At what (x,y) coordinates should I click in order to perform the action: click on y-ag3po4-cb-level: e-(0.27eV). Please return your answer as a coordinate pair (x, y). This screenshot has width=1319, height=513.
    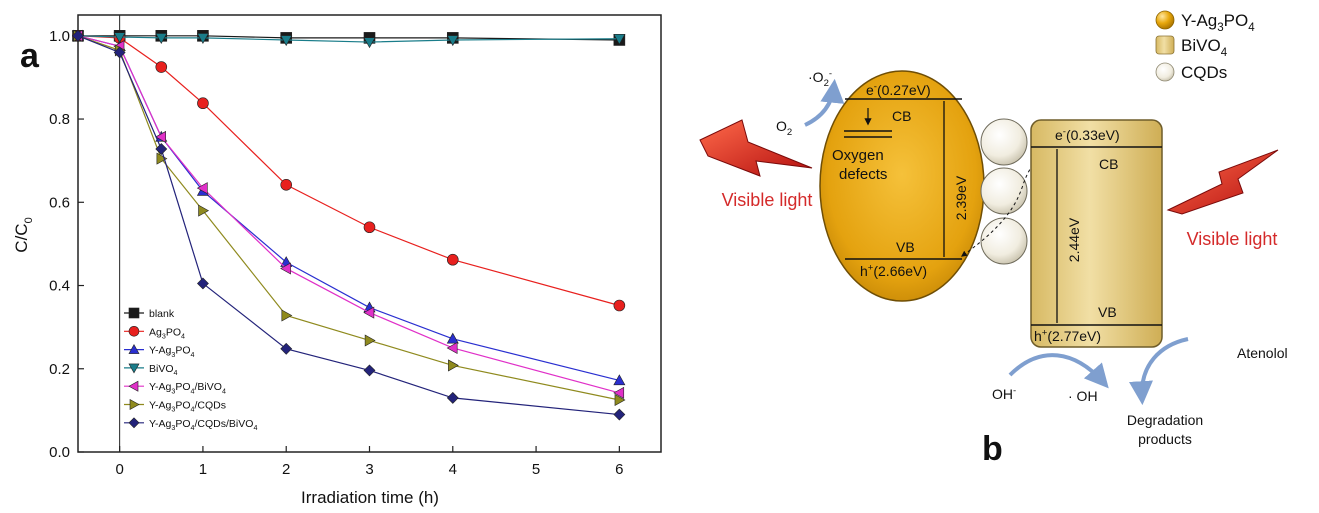
    Looking at the image, I should click on (898, 90).